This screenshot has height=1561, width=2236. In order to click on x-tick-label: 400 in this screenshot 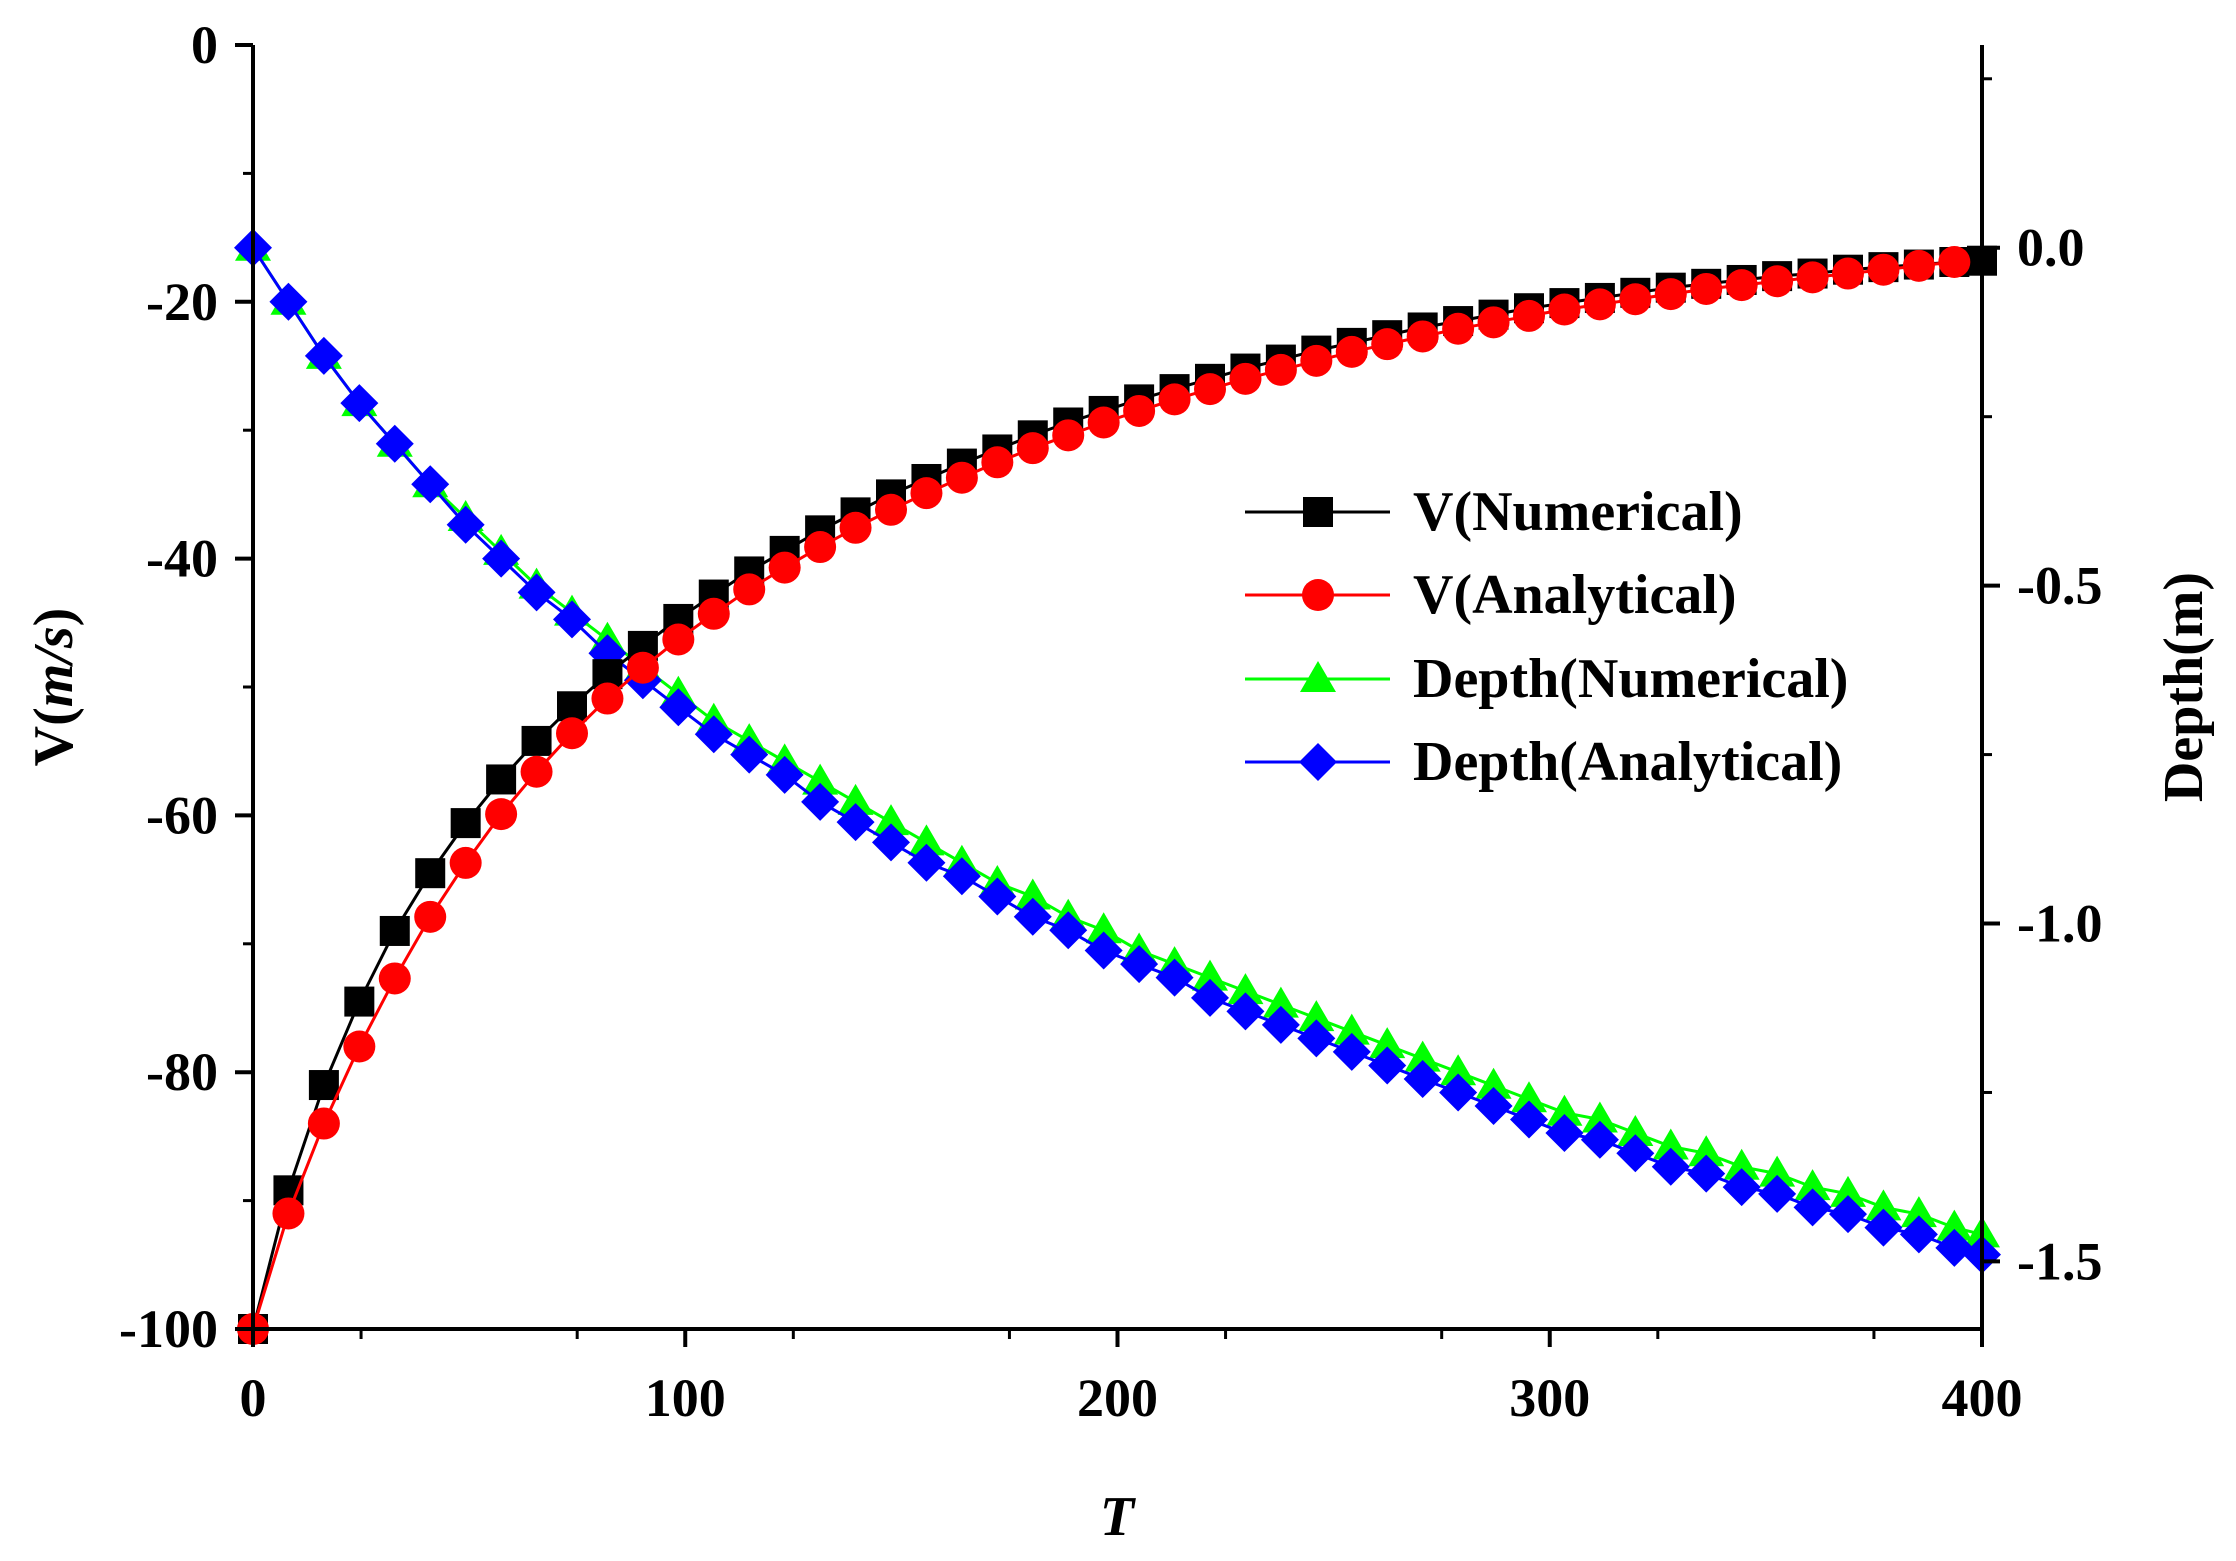, I will do `click(1982, 1398)`.